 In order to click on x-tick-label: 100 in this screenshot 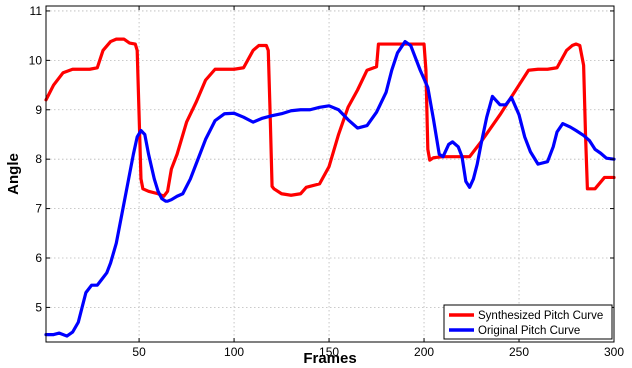, I will do `click(234, 352)`.